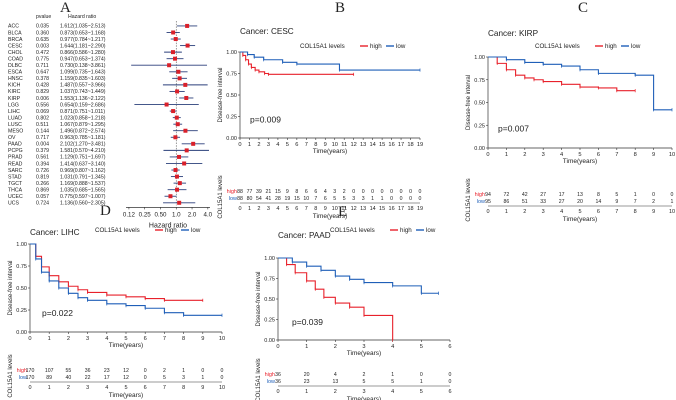 This screenshot has height=400, width=676. Describe the element at coordinates (69, 378) in the screenshot. I see `risk-table-cell: 40` at that location.